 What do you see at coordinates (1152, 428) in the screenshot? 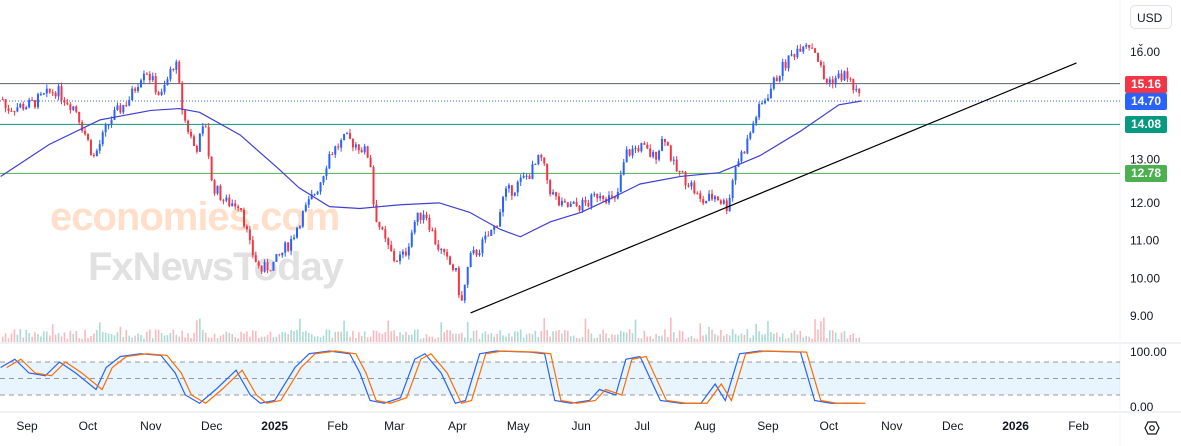
I see `settings-gear-icon` at bounding box center [1152, 428].